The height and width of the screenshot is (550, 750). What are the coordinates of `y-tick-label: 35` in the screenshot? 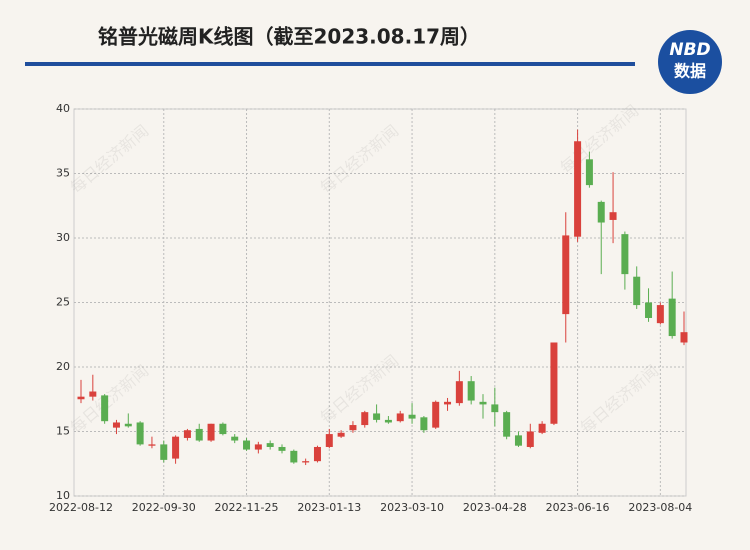 It's located at (63, 173).